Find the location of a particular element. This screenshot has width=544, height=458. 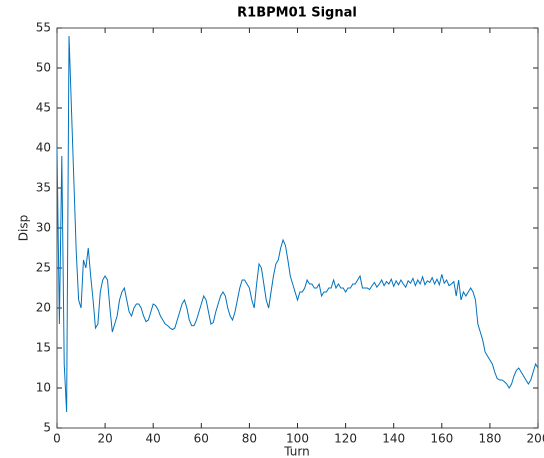

y-tick-label: 20 is located at coordinates (43, 308).